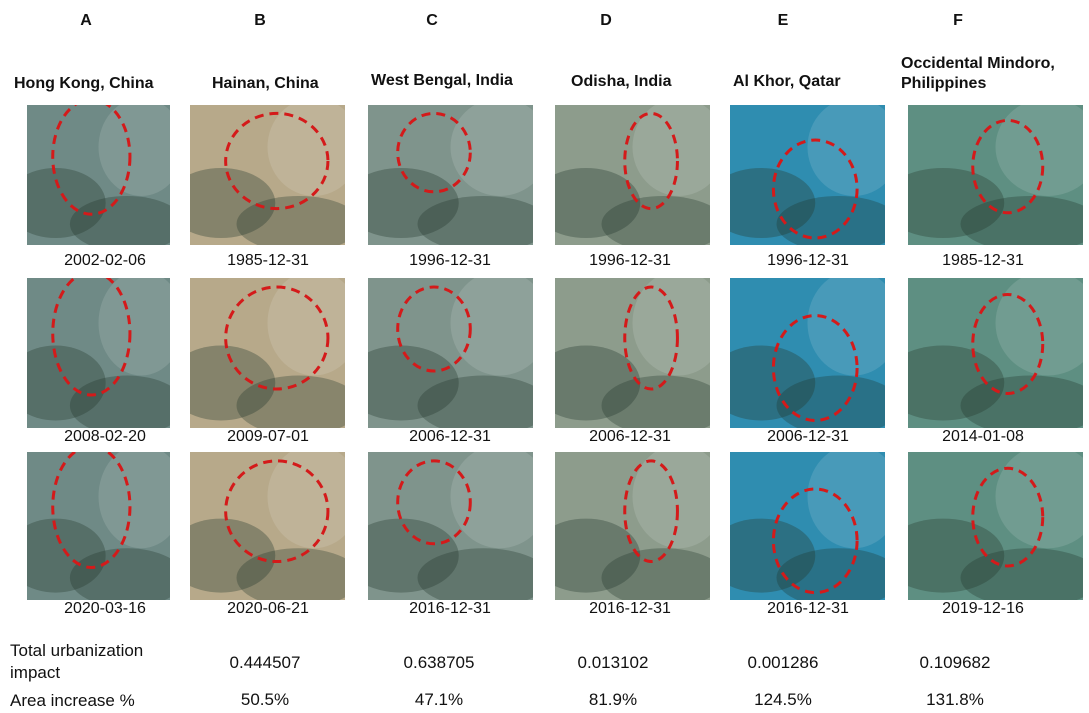  Describe the element at coordinates (105, 436) in the screenshot. I see `date-label-hongkong-2: 2008-02-20` at that location.